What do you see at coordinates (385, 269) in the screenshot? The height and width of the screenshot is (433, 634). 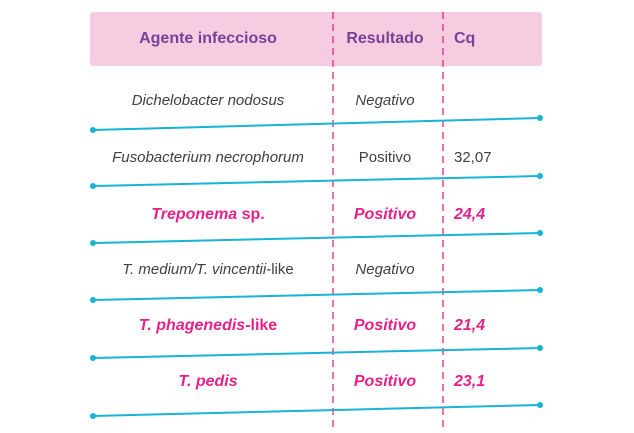 I see `row-4-result: Negativo` at bounding box center [385, 269].